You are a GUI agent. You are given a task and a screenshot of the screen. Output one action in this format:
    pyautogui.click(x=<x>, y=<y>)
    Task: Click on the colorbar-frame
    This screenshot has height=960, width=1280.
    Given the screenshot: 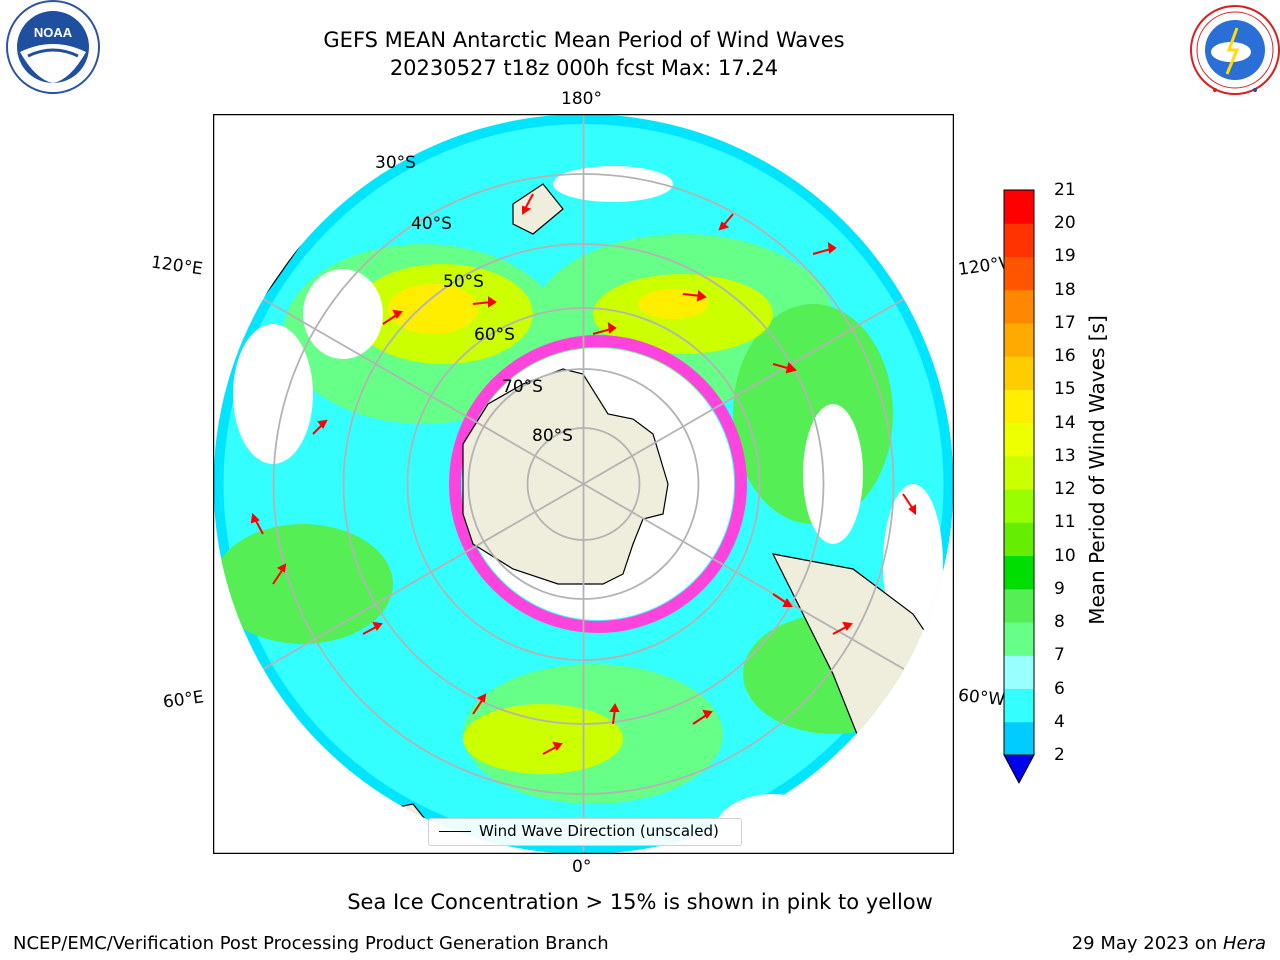 What is the action you would take?
    pyautogui.click(x=1019, y=472)
    